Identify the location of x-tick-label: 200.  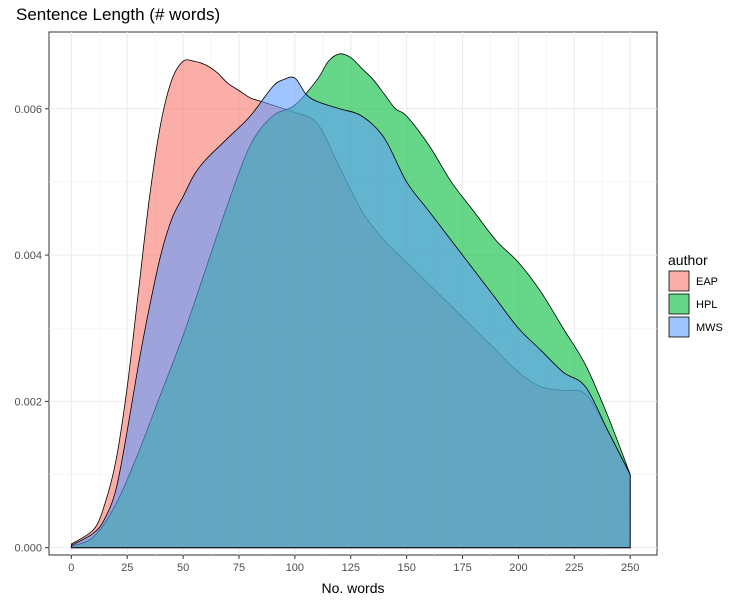
(518, 568).